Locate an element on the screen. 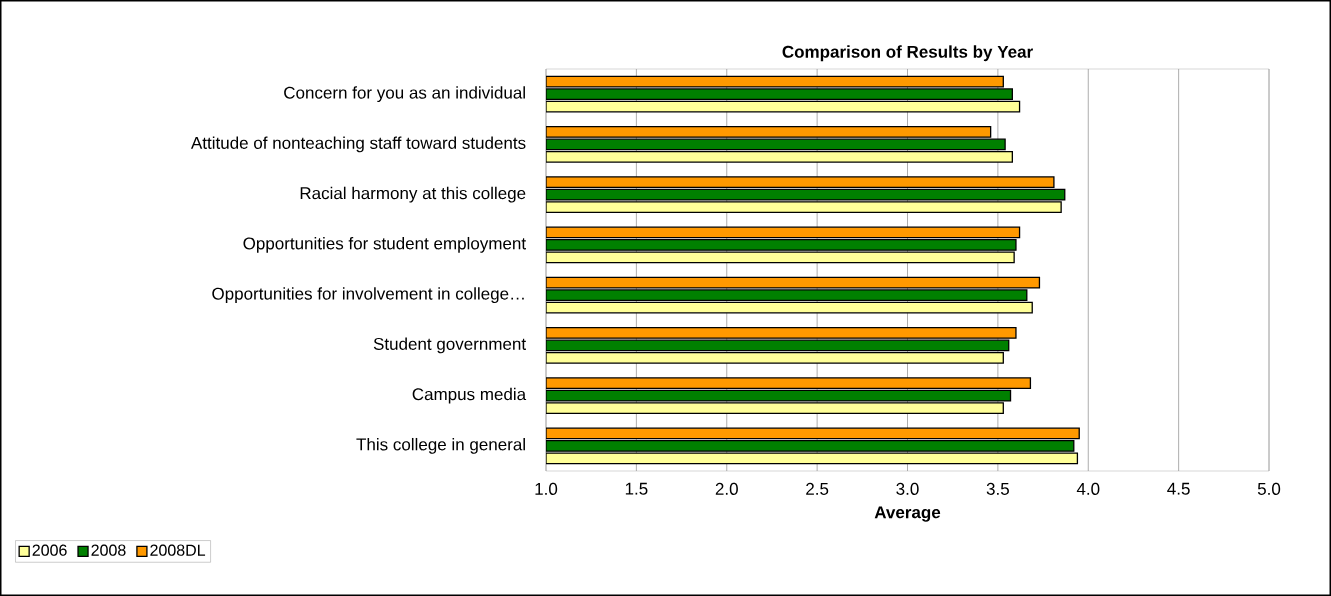  x-tick-label: 5.0 is located at coordinates (1269, 488).